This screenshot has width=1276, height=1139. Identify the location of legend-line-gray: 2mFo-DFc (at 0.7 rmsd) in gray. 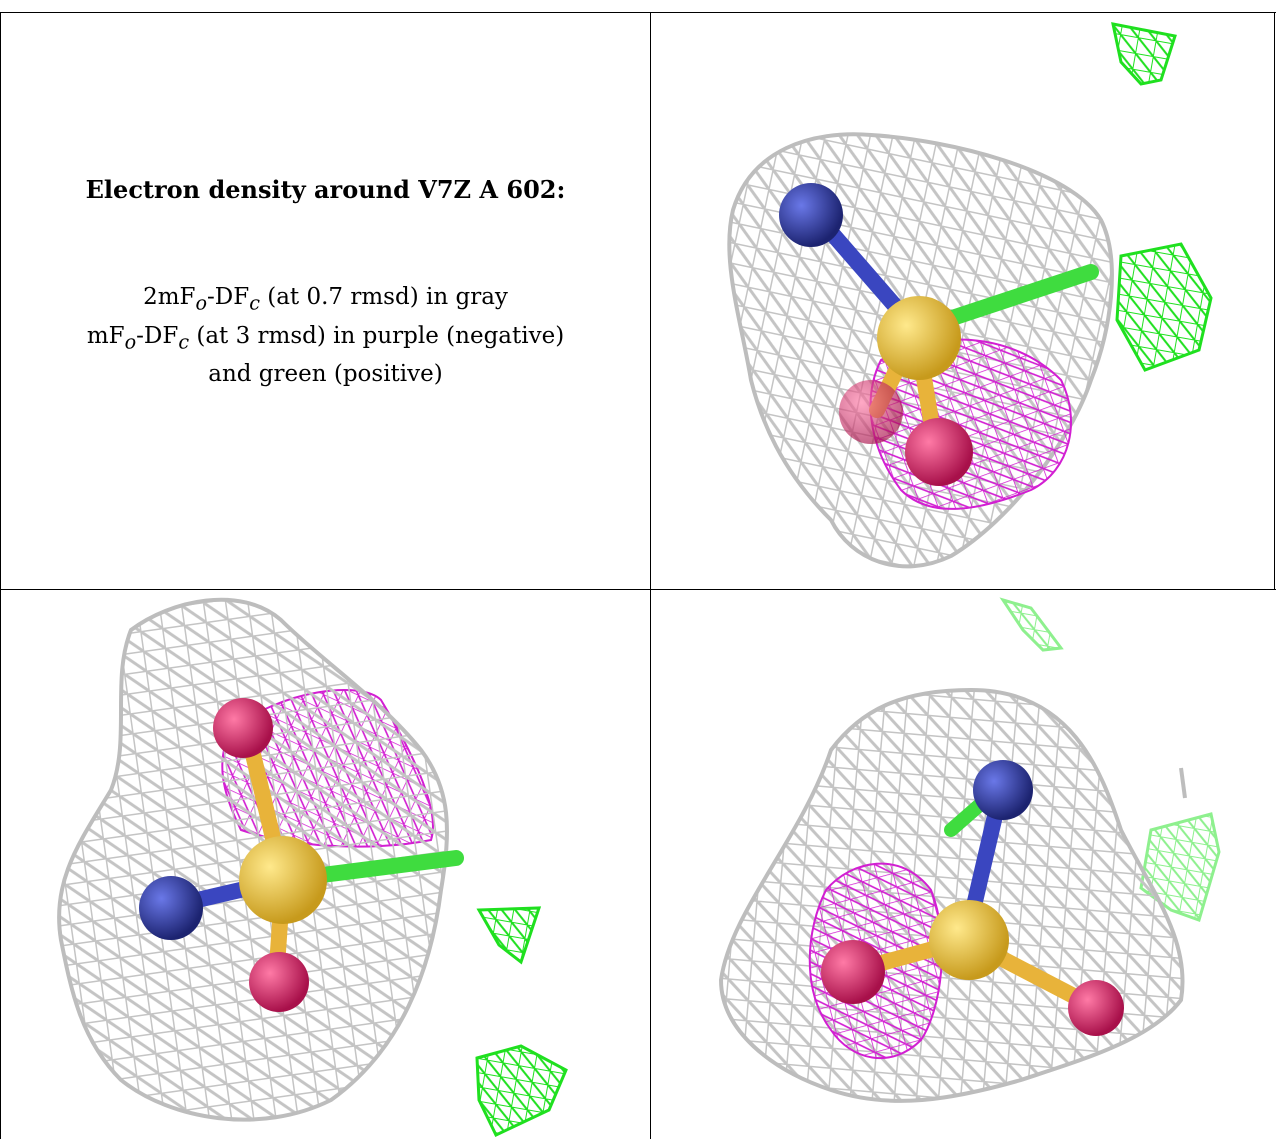
(325, 299).